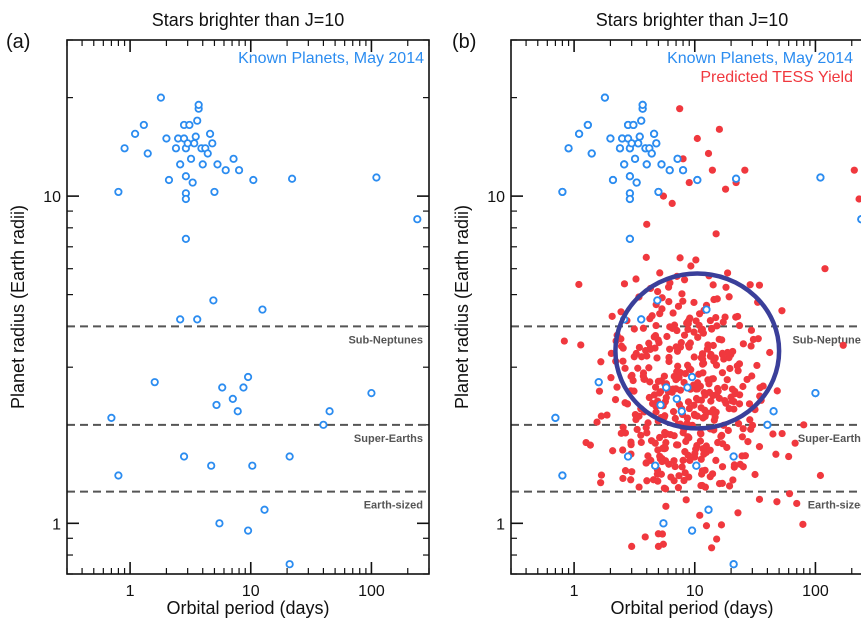  Describe the element at coordinates (691, 608) in the screenshot. I see `panel-b-x-axis-label: Orbital period (days)` at that location.